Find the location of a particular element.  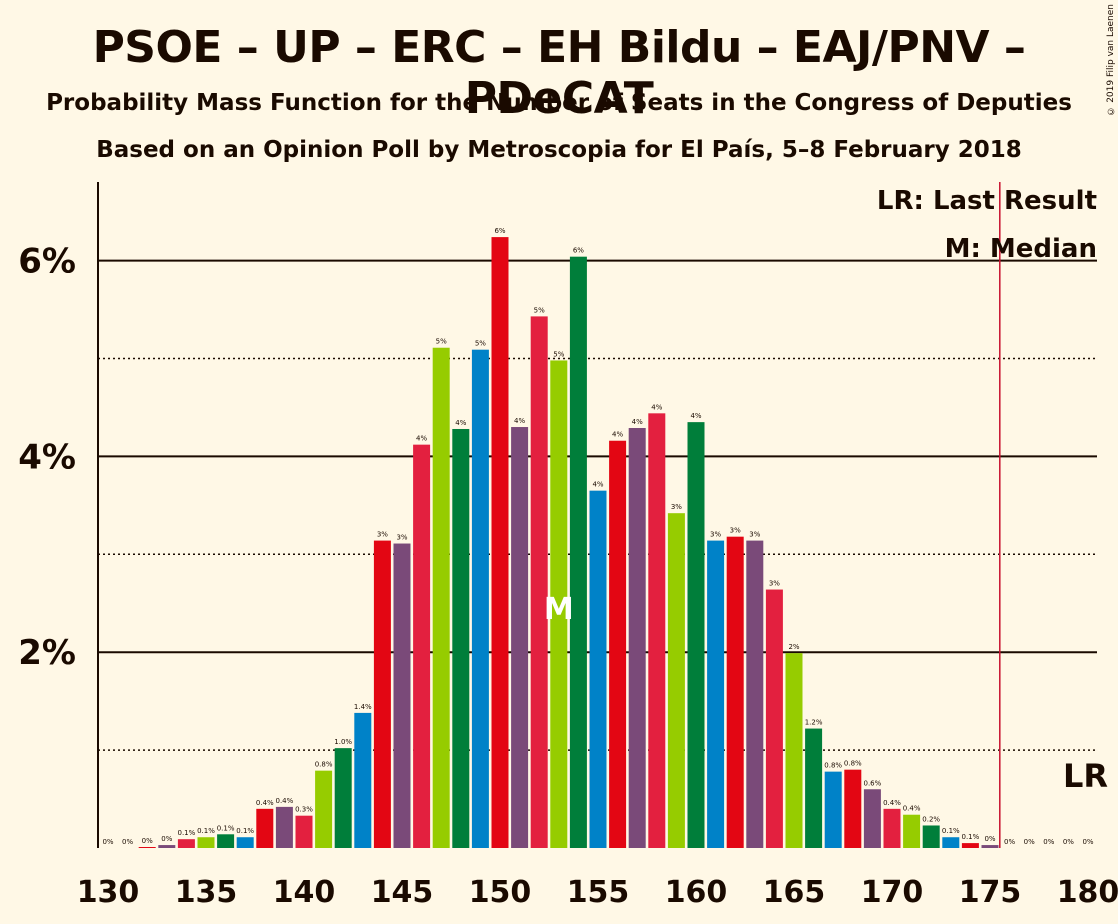

data-label-seat-137: 0.1% is located at coordinates (245, 831).